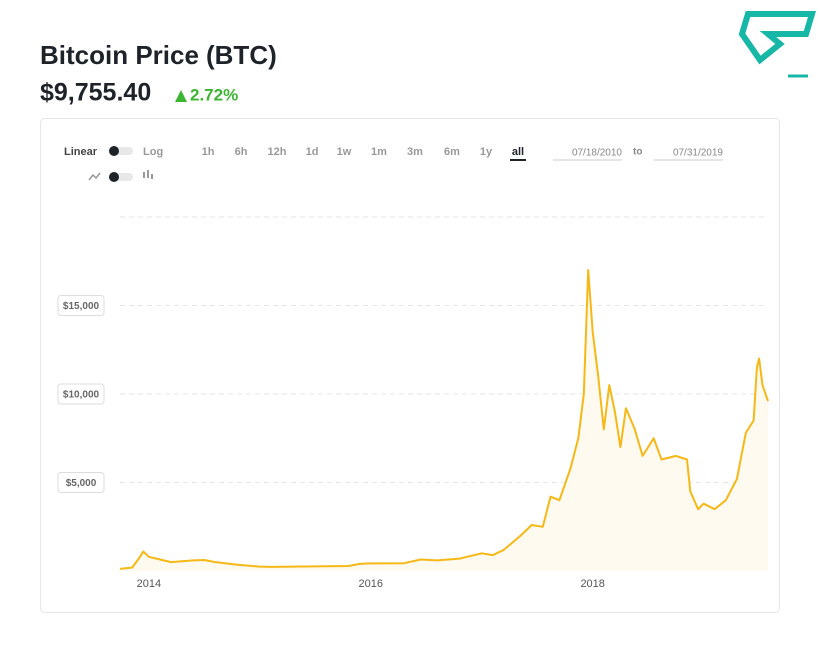 The width and height of the screenshot is (820, 658). What do you see at coordinates (214, 94) in the screenshot?
I see `change: 2.72%` at bounding box center [214, 94].